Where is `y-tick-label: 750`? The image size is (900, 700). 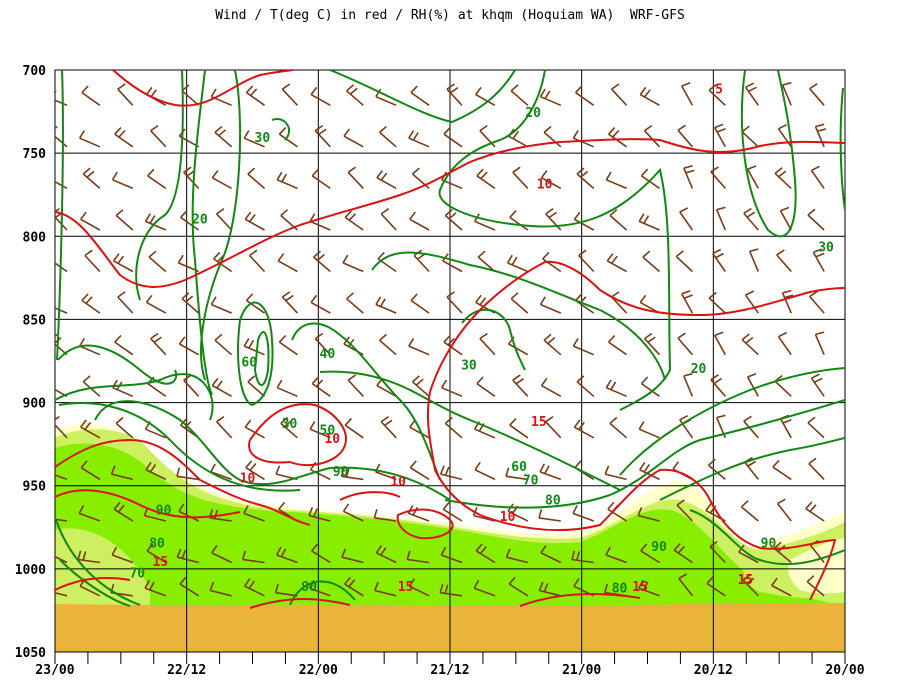 y-tick-label: 750 is located at coordinates (35, 154).